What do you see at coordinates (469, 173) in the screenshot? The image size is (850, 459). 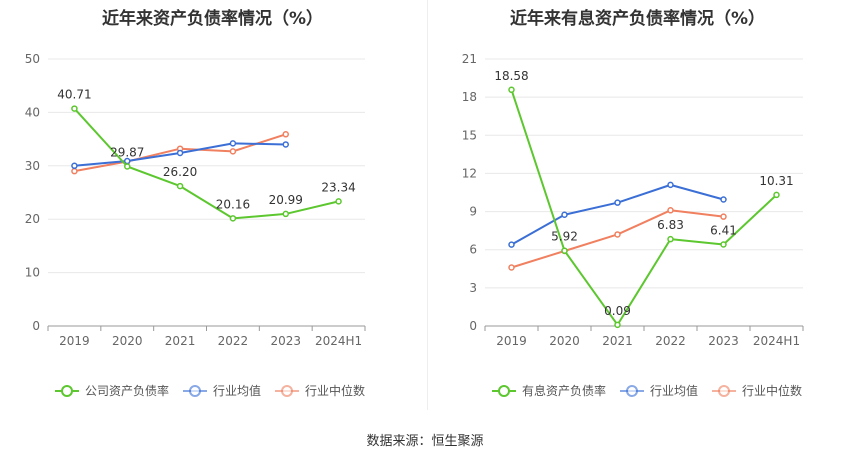 I see `y-tick-label: 12` at bounding box center [469, 173].